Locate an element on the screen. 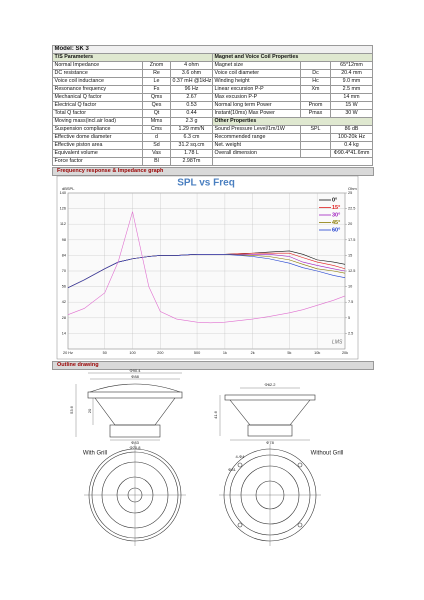 The width and height of the screenshot is (424, 600). dimension-label: Φ78 is located at coordinates (270, 442).